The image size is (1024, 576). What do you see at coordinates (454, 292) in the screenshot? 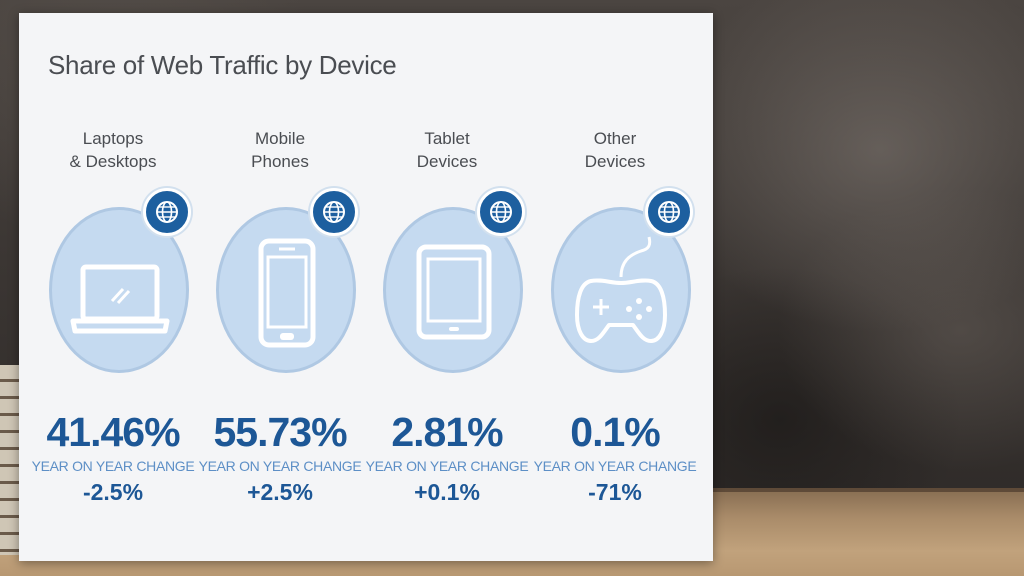
I see `tablet-icon` at bounding box center [454, 292].